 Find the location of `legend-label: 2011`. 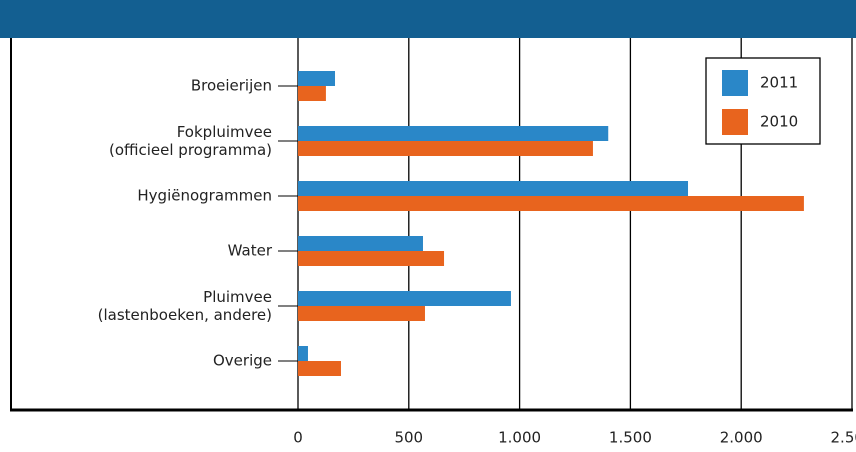

legend-label: 2011 is located at coordinates (779, 83).